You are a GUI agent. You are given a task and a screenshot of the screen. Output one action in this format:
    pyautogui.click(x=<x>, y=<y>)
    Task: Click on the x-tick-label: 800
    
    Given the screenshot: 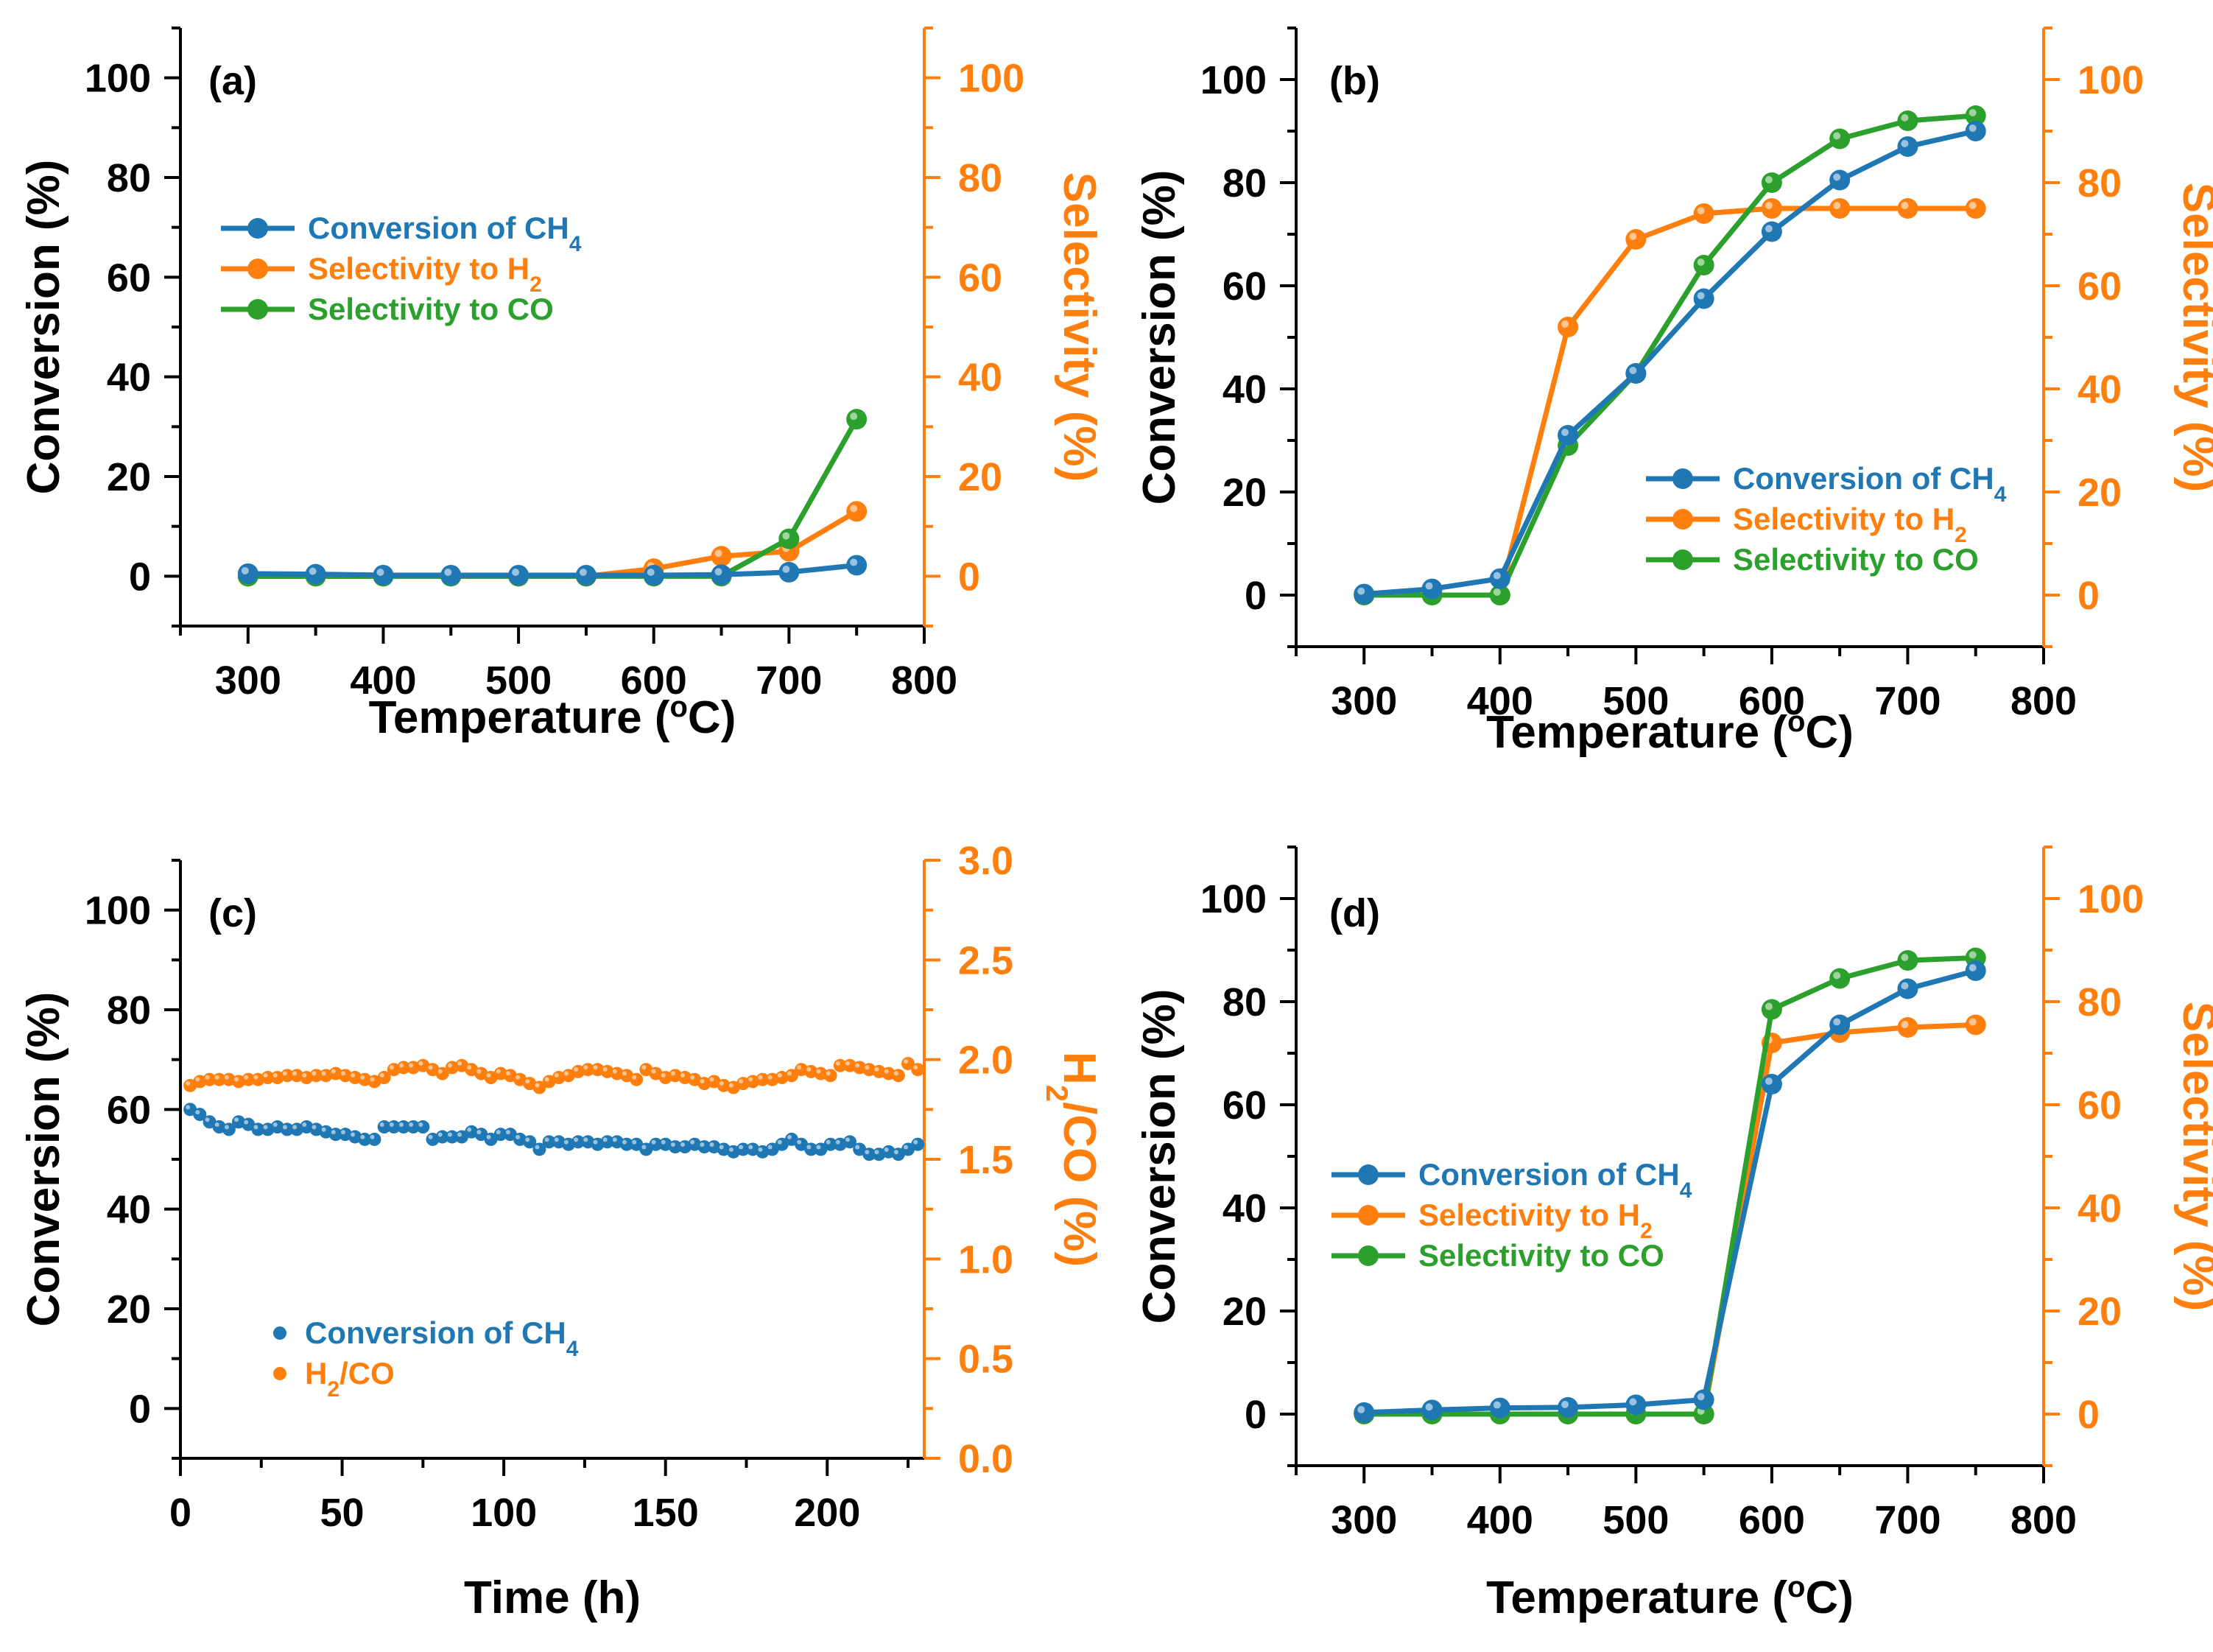 What is the action you would take?
    pyautogui.click(x=2043, y=1520)
    